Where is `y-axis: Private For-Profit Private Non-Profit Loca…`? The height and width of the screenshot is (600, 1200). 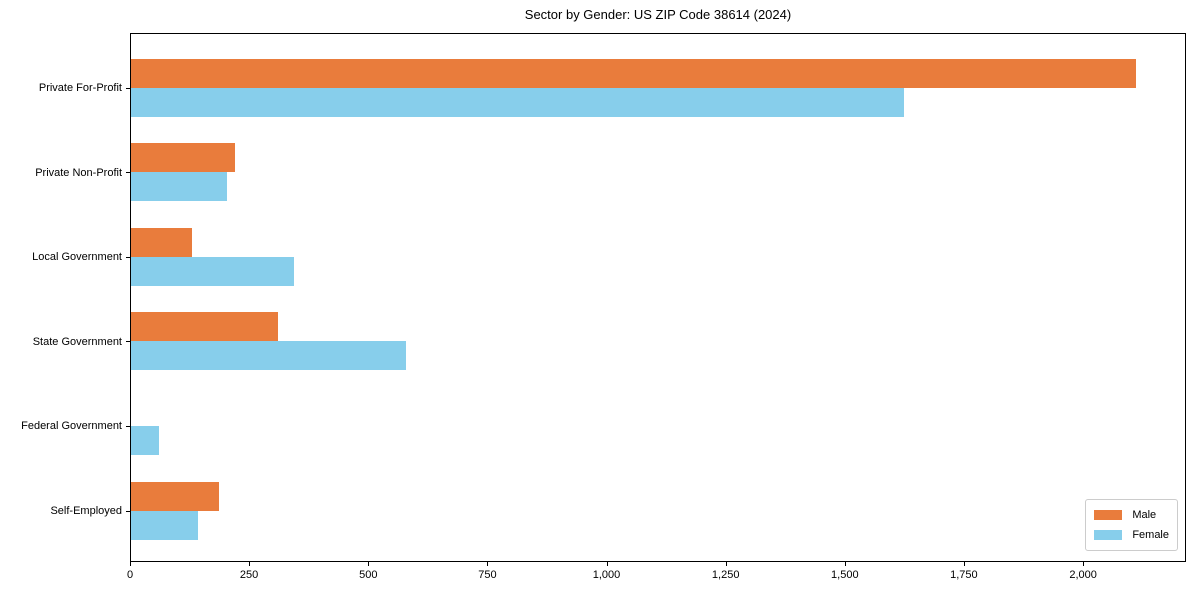 y-axis: Private For-Profit Private Non-Profit Loca… is located at coordinates (65, 297).